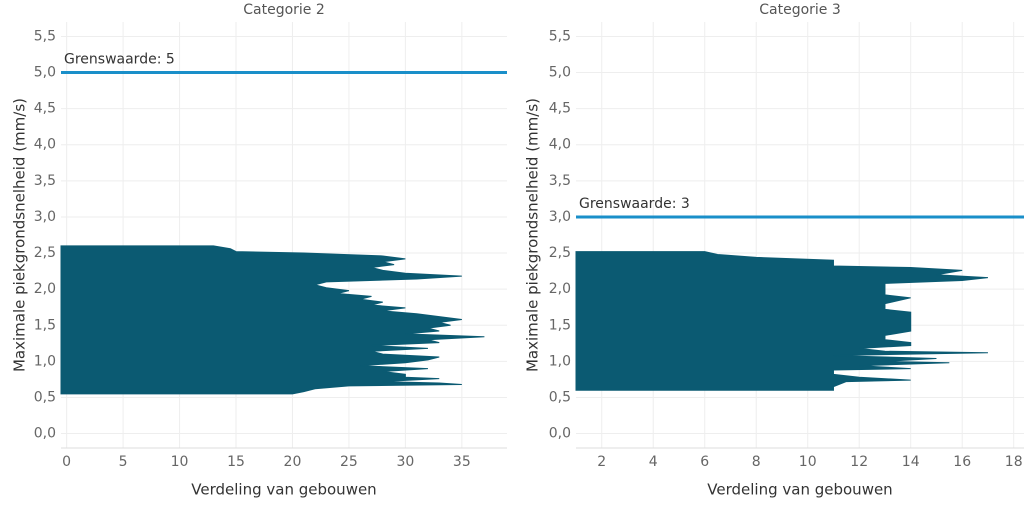 The image size is (1024, 505). What do you see at coordinates (1014, 462) in the screenshot?
I see `x-tick-label: 18` at bounding box center [1014, 462].